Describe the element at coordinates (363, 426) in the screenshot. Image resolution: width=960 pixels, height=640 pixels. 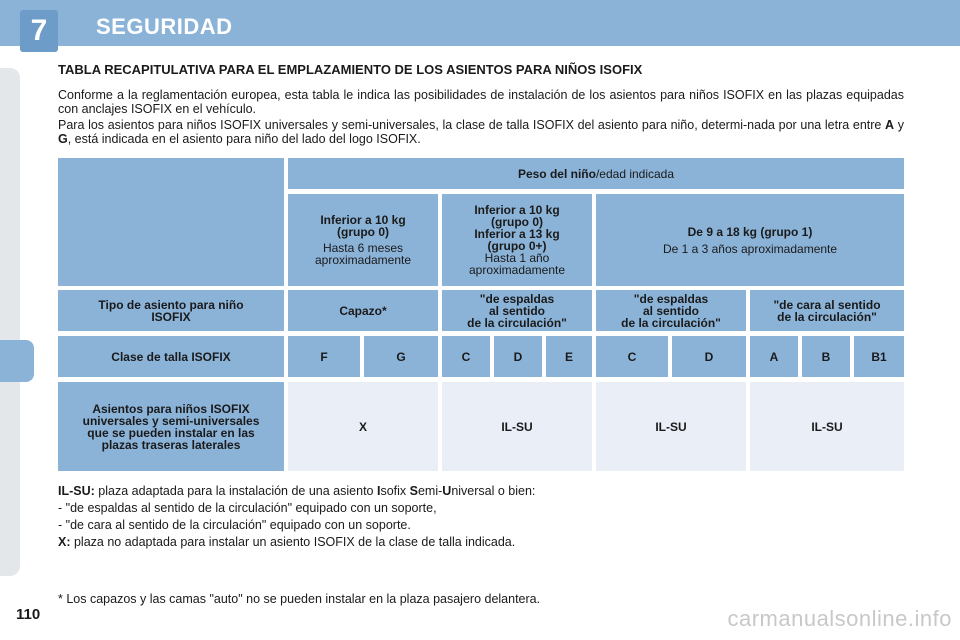
I see `result-cell-group-0: X` at that location.